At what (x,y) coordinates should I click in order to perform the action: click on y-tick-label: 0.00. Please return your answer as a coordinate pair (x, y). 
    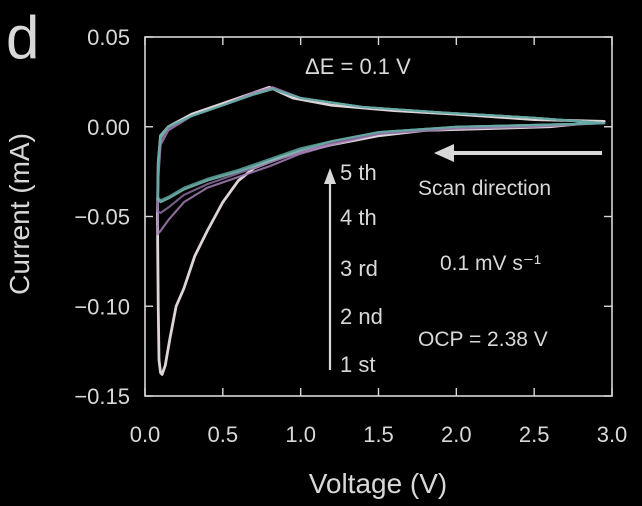
    Looking at the image, I should click on (108, 127).